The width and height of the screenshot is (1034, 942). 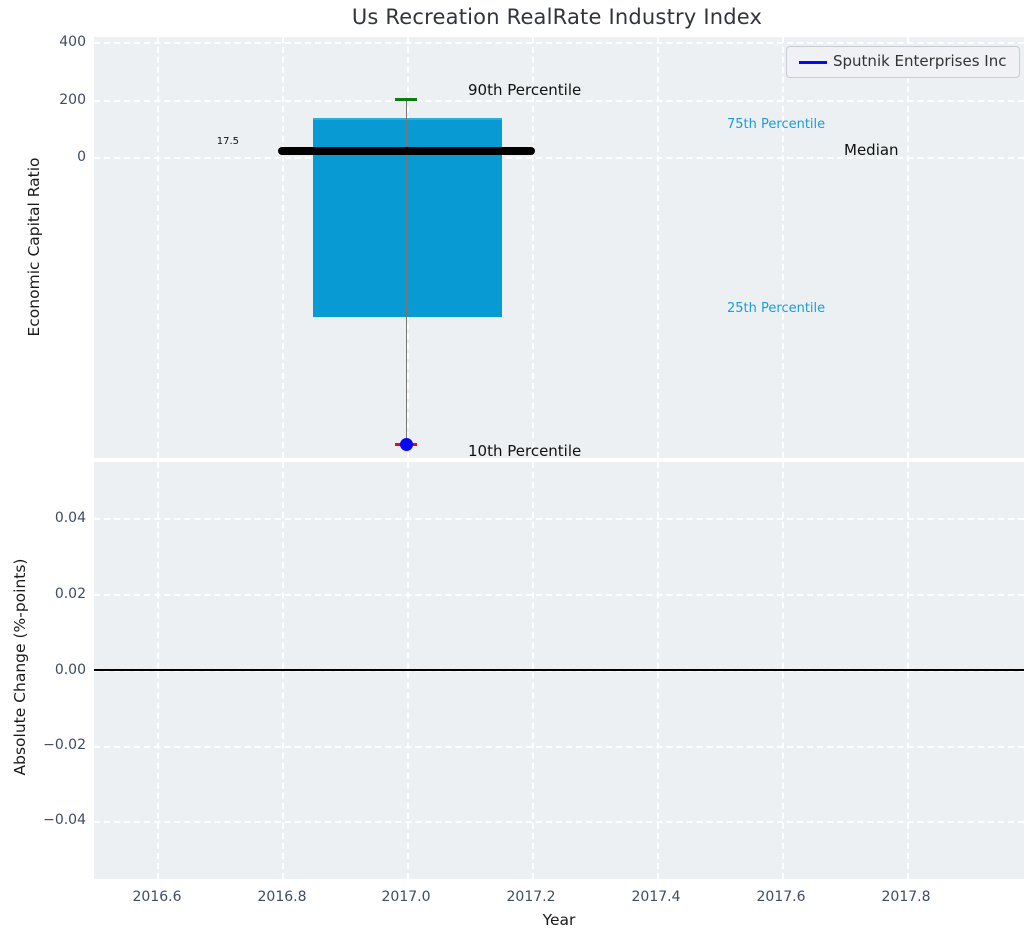 I want to click on legend-line-swatch, so click(x=813, y=62).